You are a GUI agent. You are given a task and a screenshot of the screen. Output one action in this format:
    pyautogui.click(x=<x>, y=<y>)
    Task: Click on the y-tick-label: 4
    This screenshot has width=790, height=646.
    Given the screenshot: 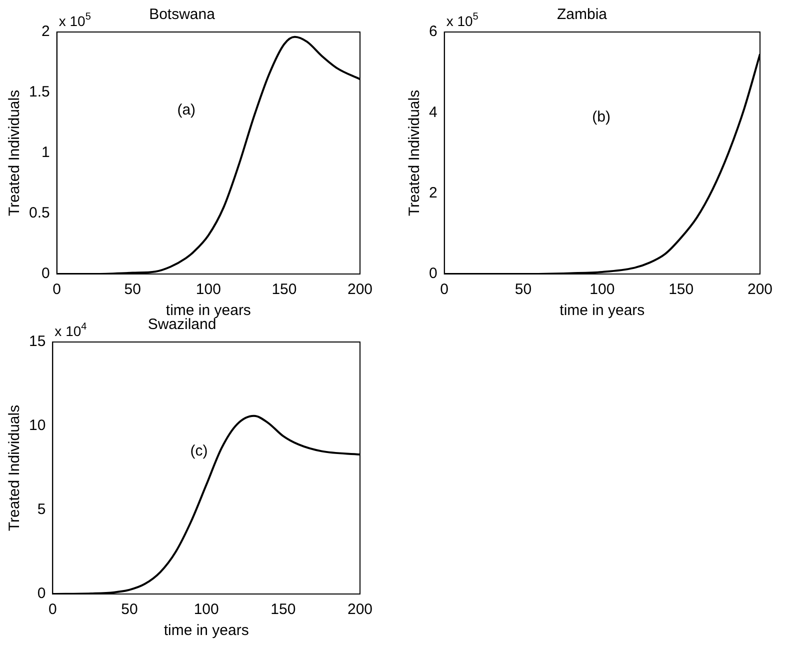 What is the action you would take?
    pyautogui.click(x=433, y=112)
    